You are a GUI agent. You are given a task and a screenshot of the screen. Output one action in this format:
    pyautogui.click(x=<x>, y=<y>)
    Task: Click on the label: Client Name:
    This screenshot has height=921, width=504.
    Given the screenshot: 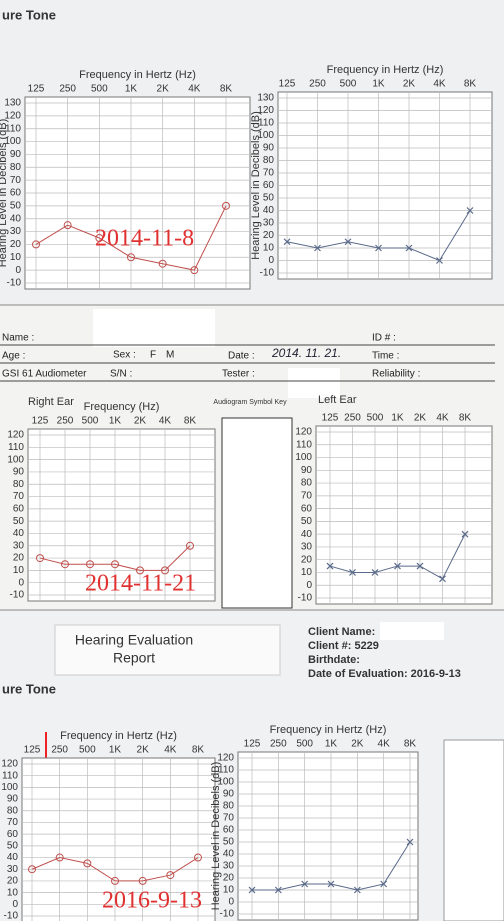 What is the action you would take?
    pyautogui.click(x=341, y=632)
    